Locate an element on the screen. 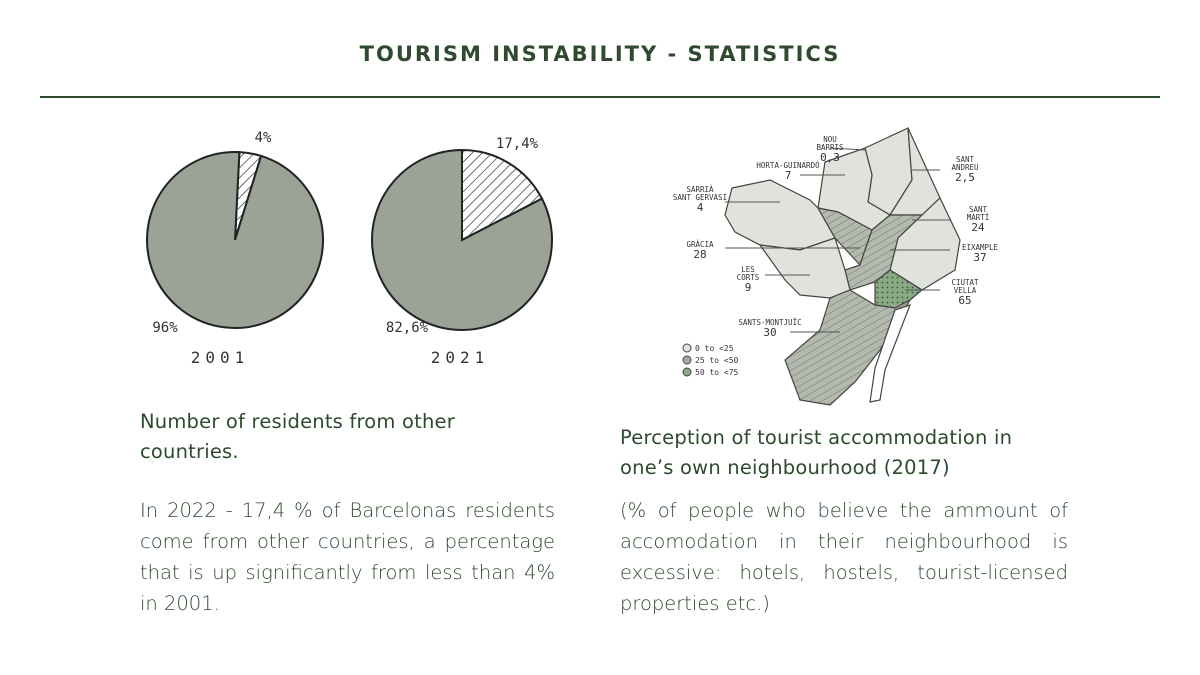 This screenshot has height=675, width=1200. district-port is located at coordinates (890, 353).